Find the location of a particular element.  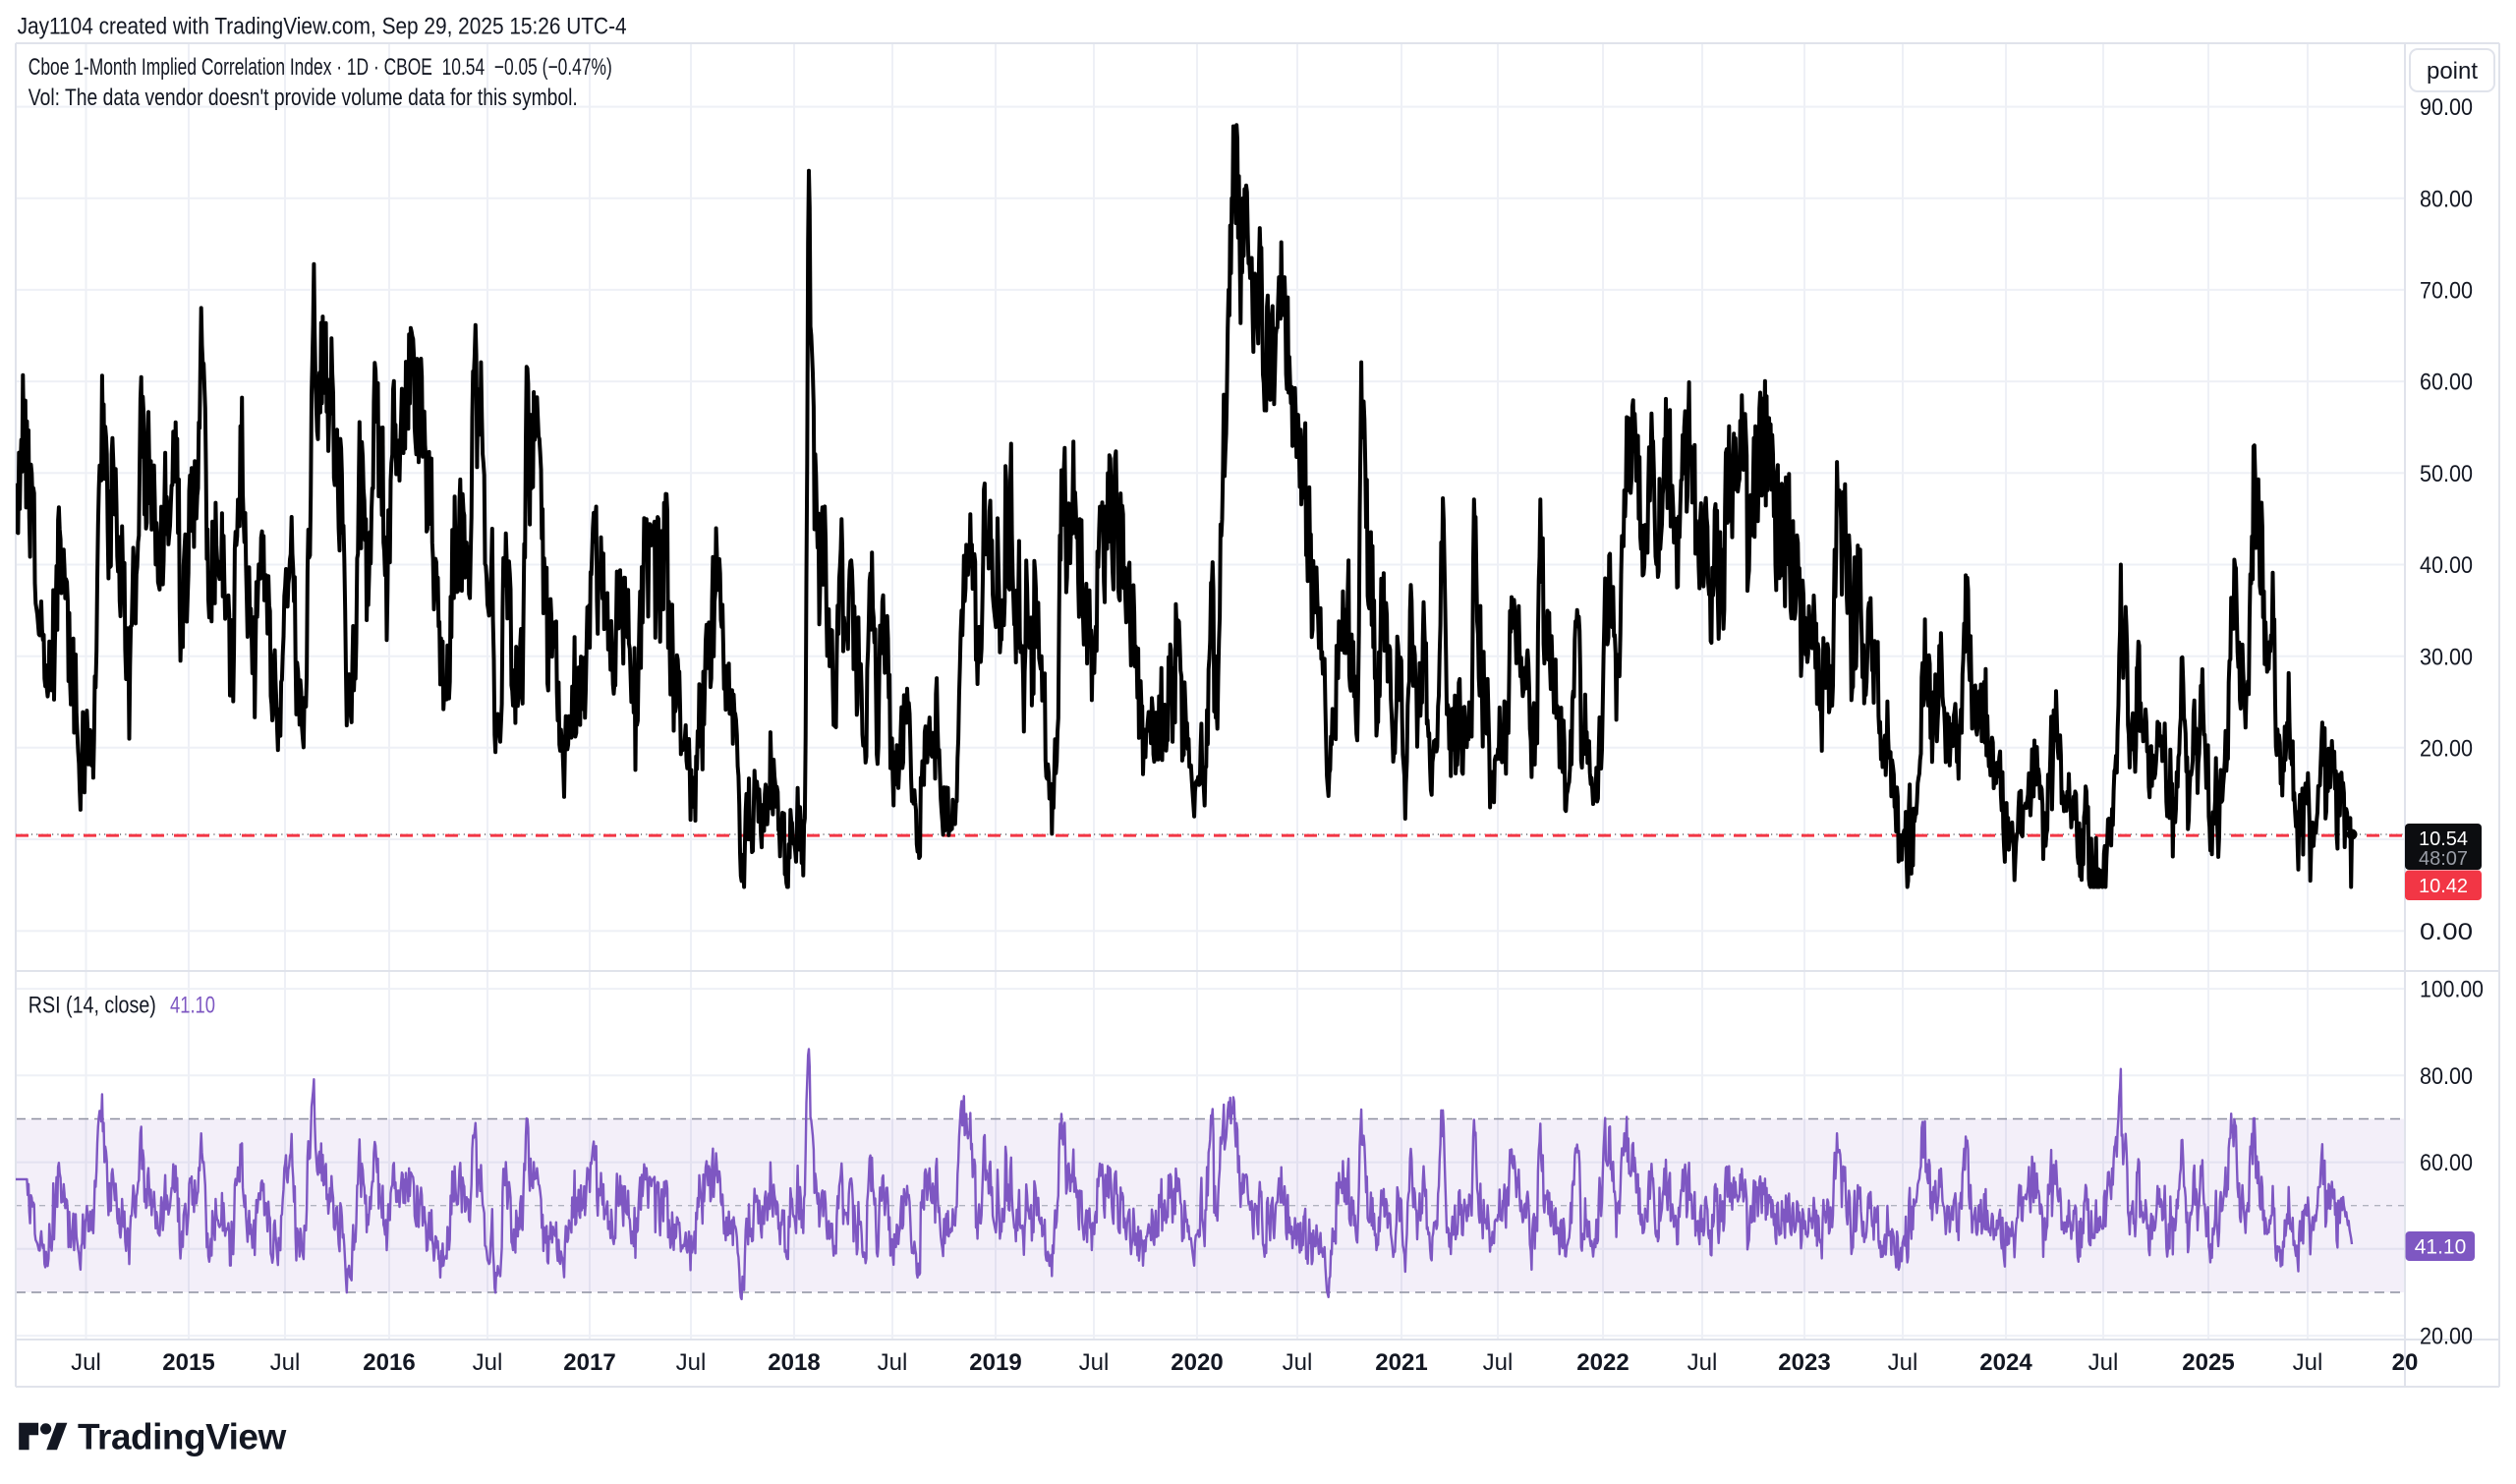

svg-text: 2015 is located at coordinates (188, 1362).